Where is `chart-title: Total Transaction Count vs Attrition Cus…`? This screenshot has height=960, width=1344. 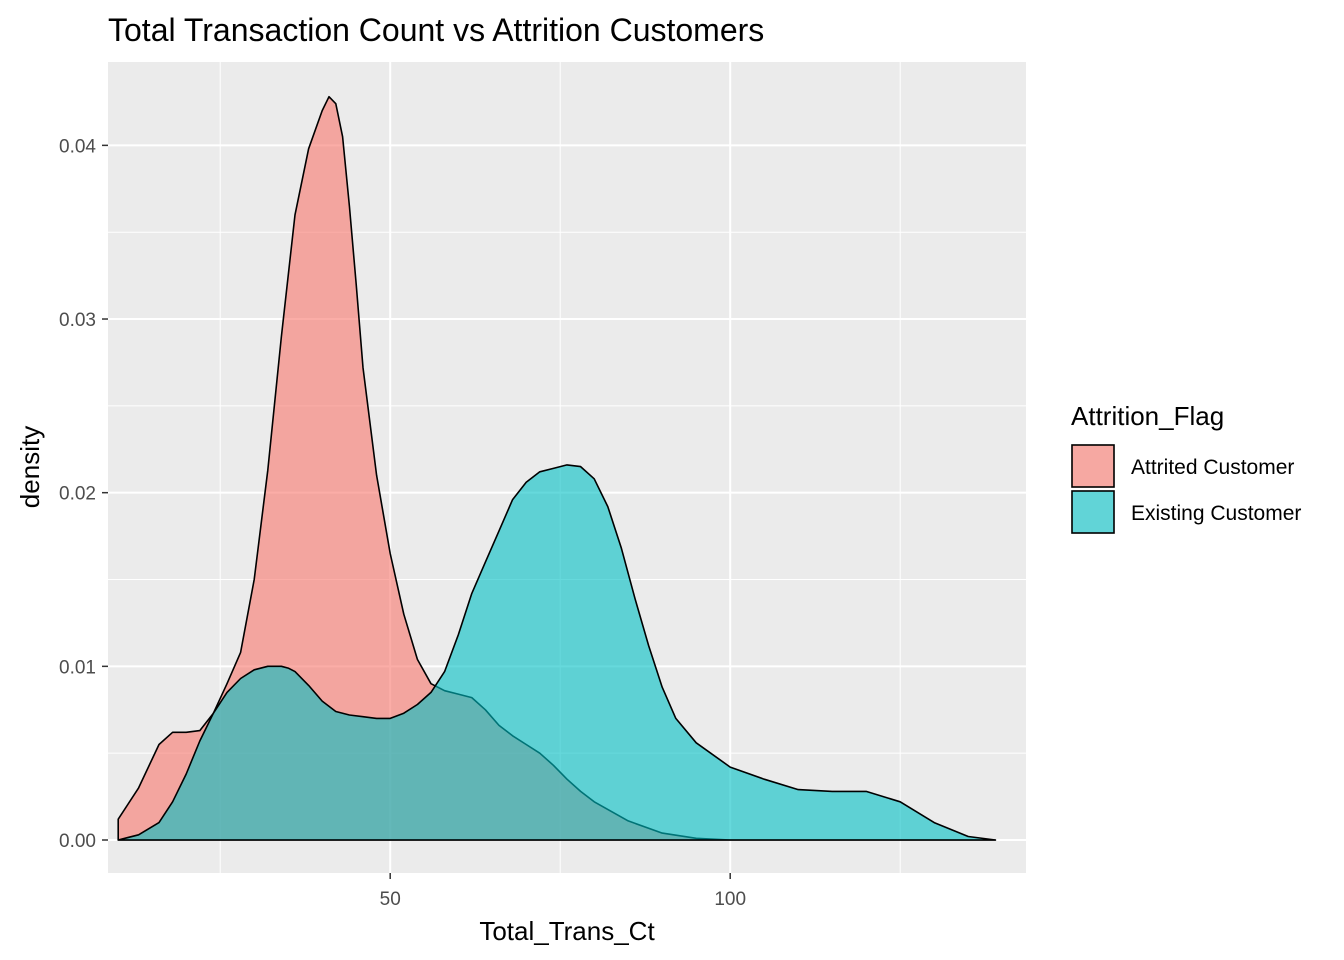
chart-title: Total Transaction Count vs Attrition Cus… is located at coordinates (436, 30).